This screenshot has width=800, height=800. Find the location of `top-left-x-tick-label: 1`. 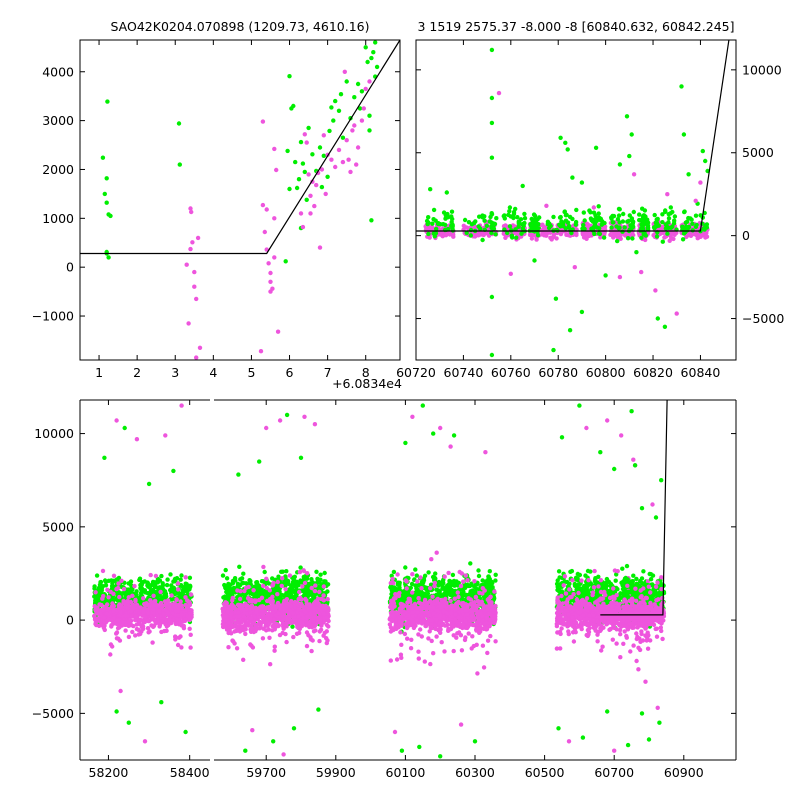

top-left-x-tick-label: 1 is located at coordinates (99, 372).